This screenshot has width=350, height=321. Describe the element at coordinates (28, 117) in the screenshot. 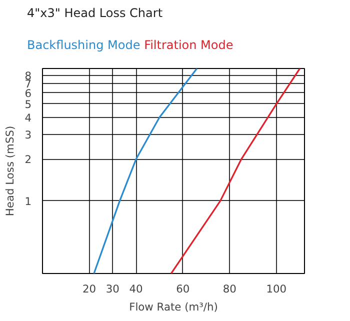

I see `y-tick-label: 4` at that location.